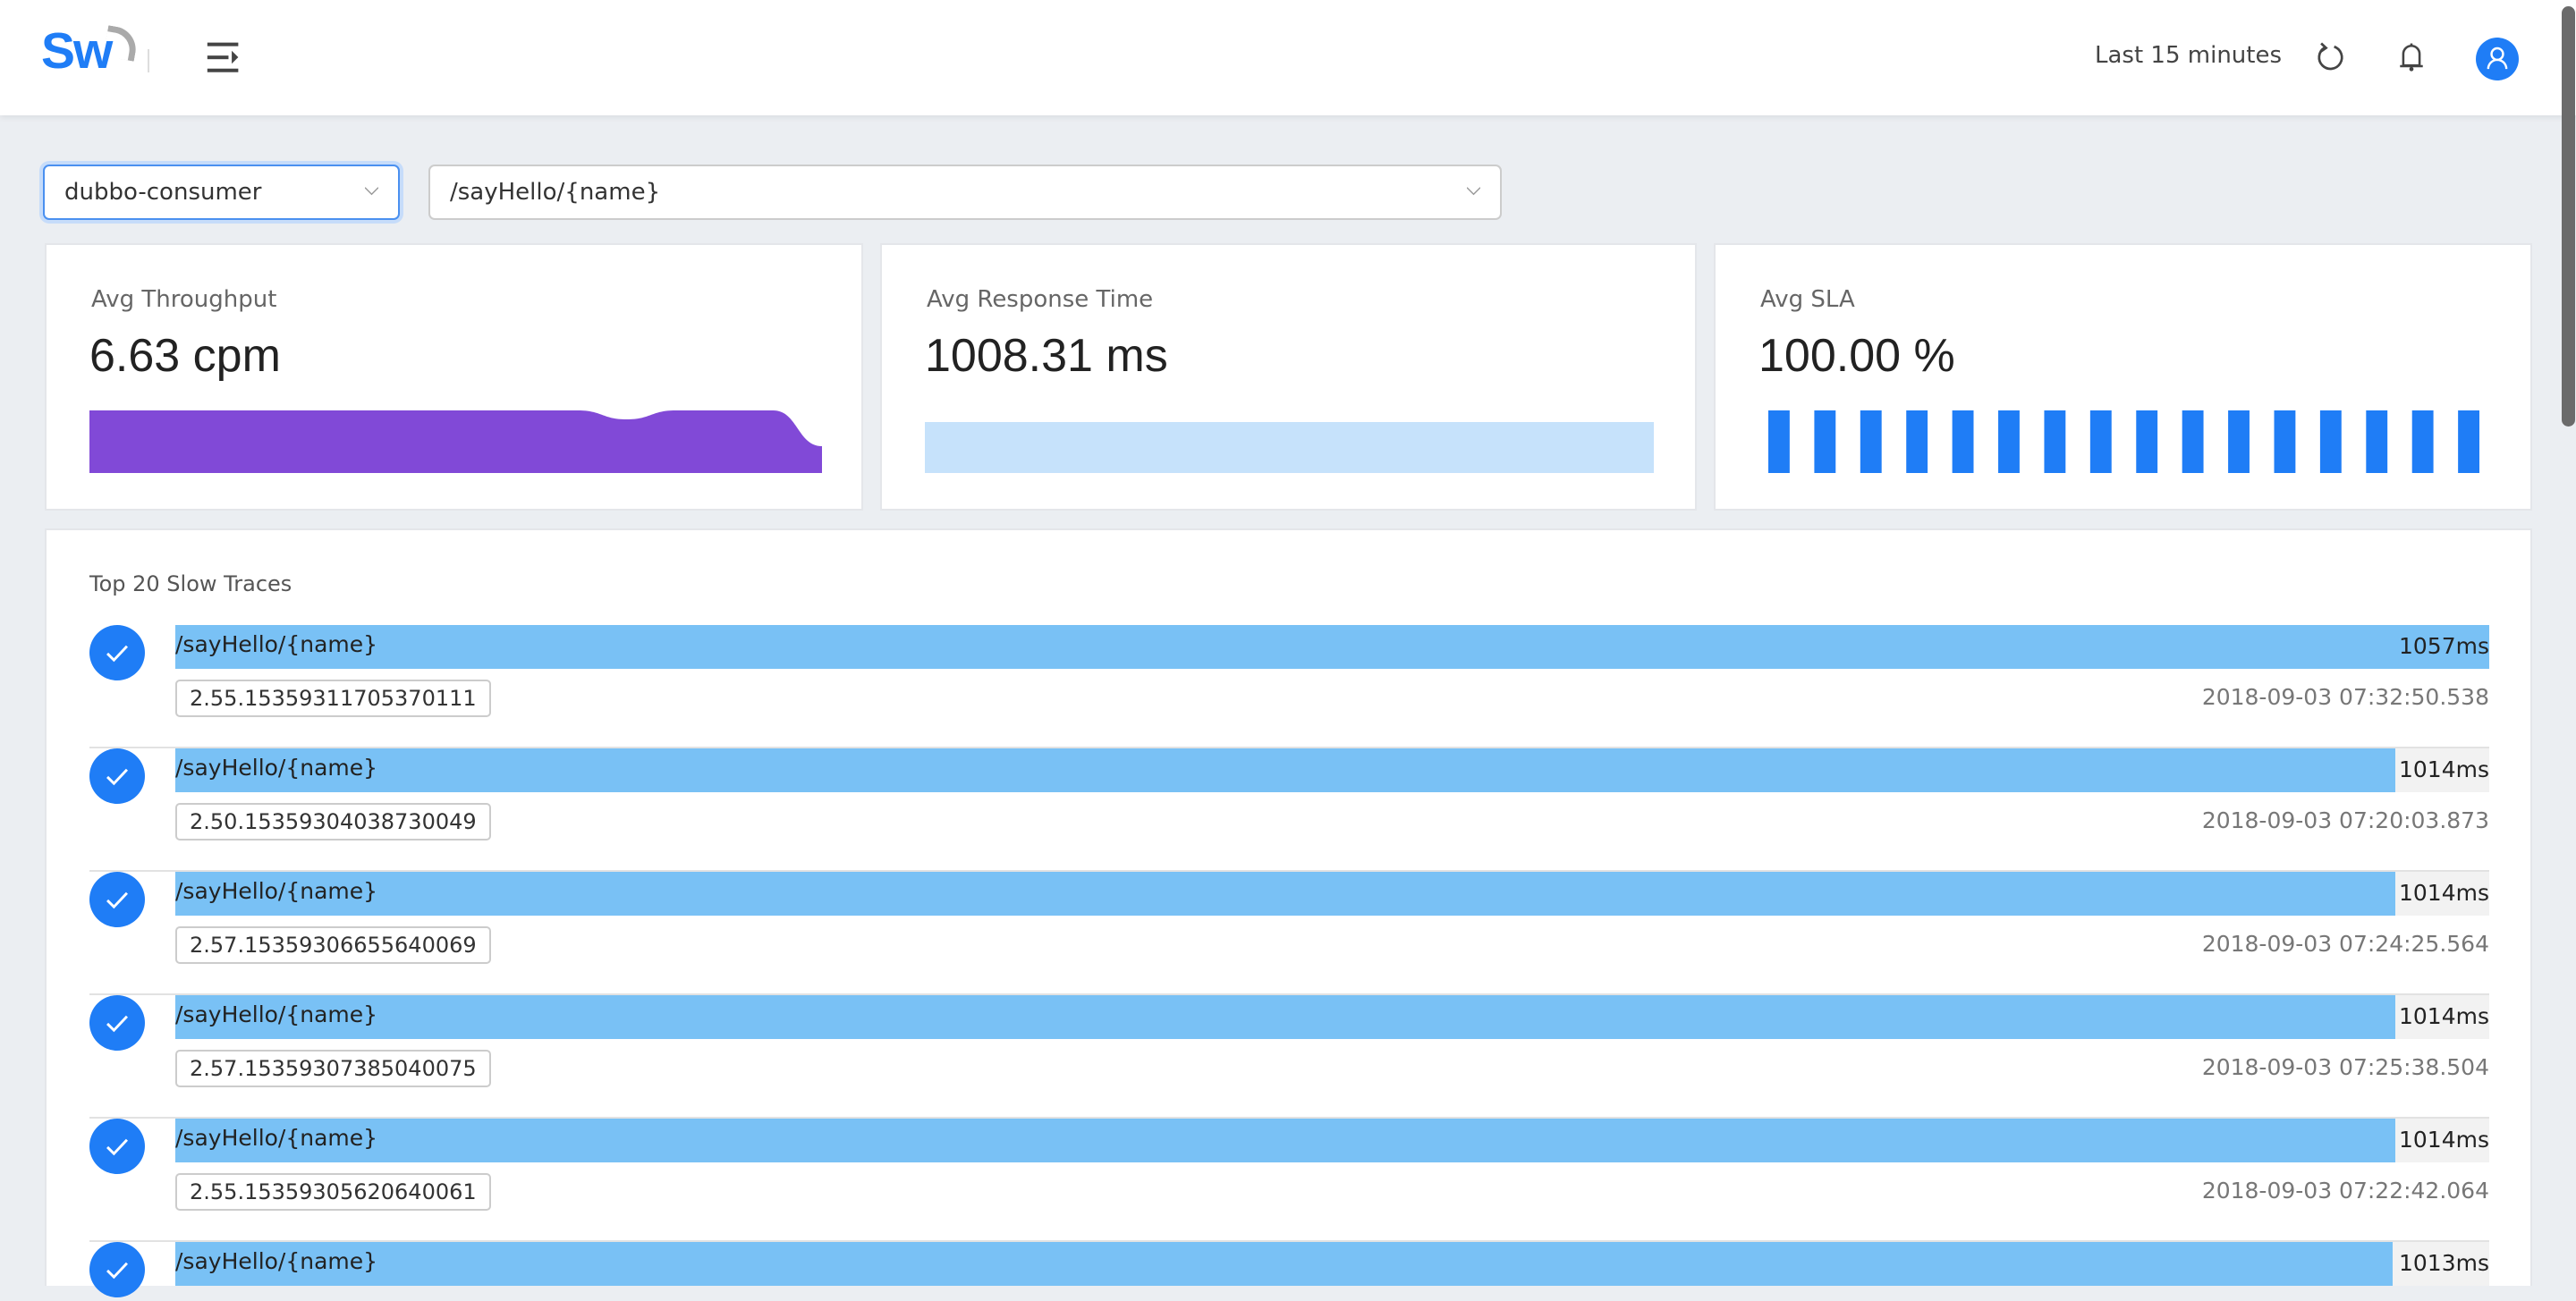  What do you see at coordinates (163, 192) in the screenshot?
I see `service-select-value: dubbo-consumer` at bounding box center [163, 192].